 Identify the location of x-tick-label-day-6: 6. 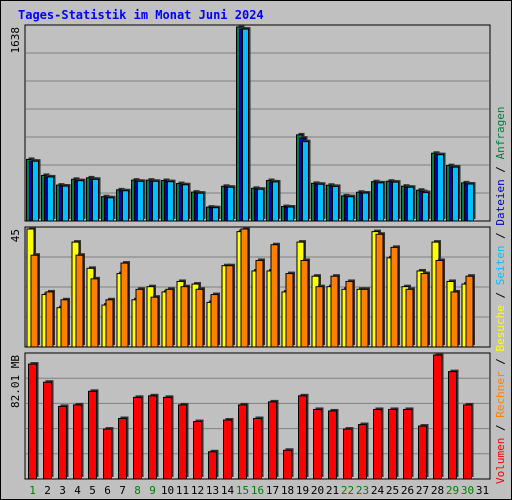
(107, 490).